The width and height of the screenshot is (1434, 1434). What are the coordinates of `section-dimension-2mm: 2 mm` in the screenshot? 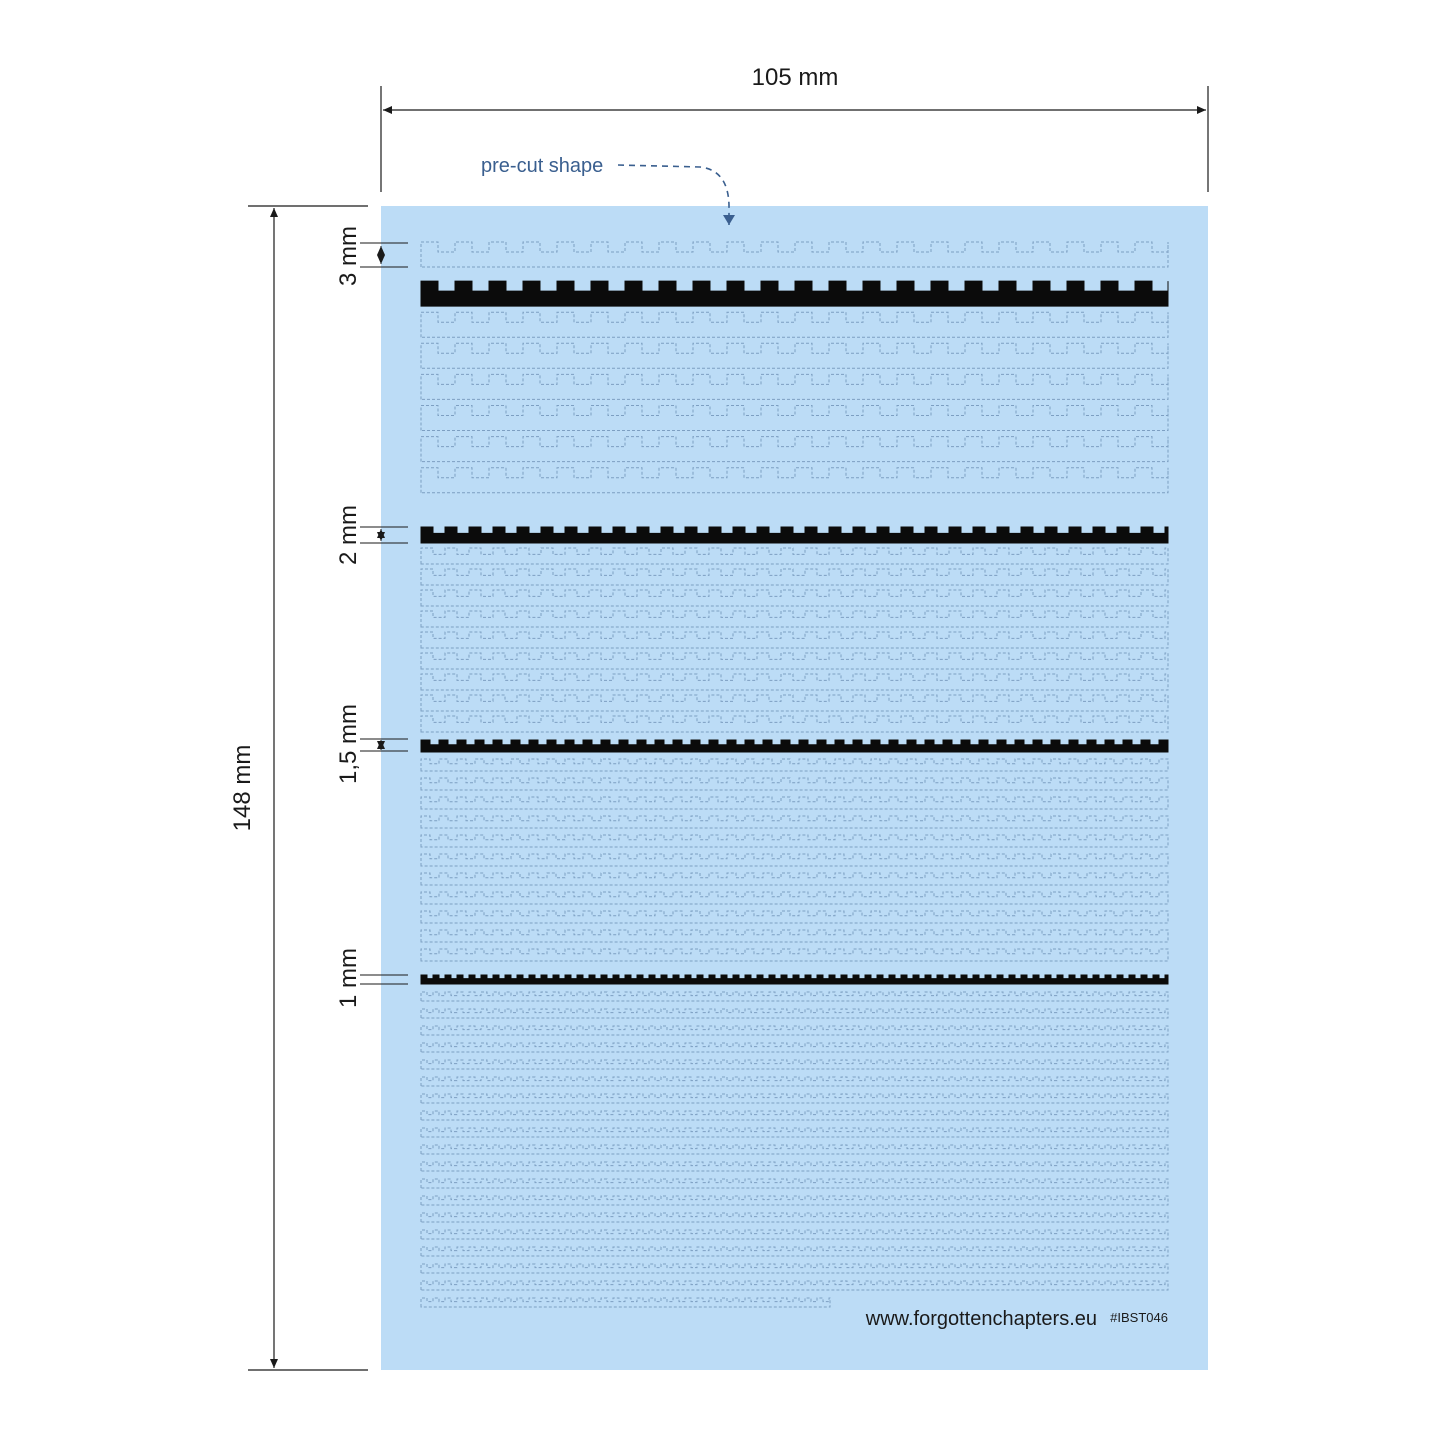 It's located at (371, 535).